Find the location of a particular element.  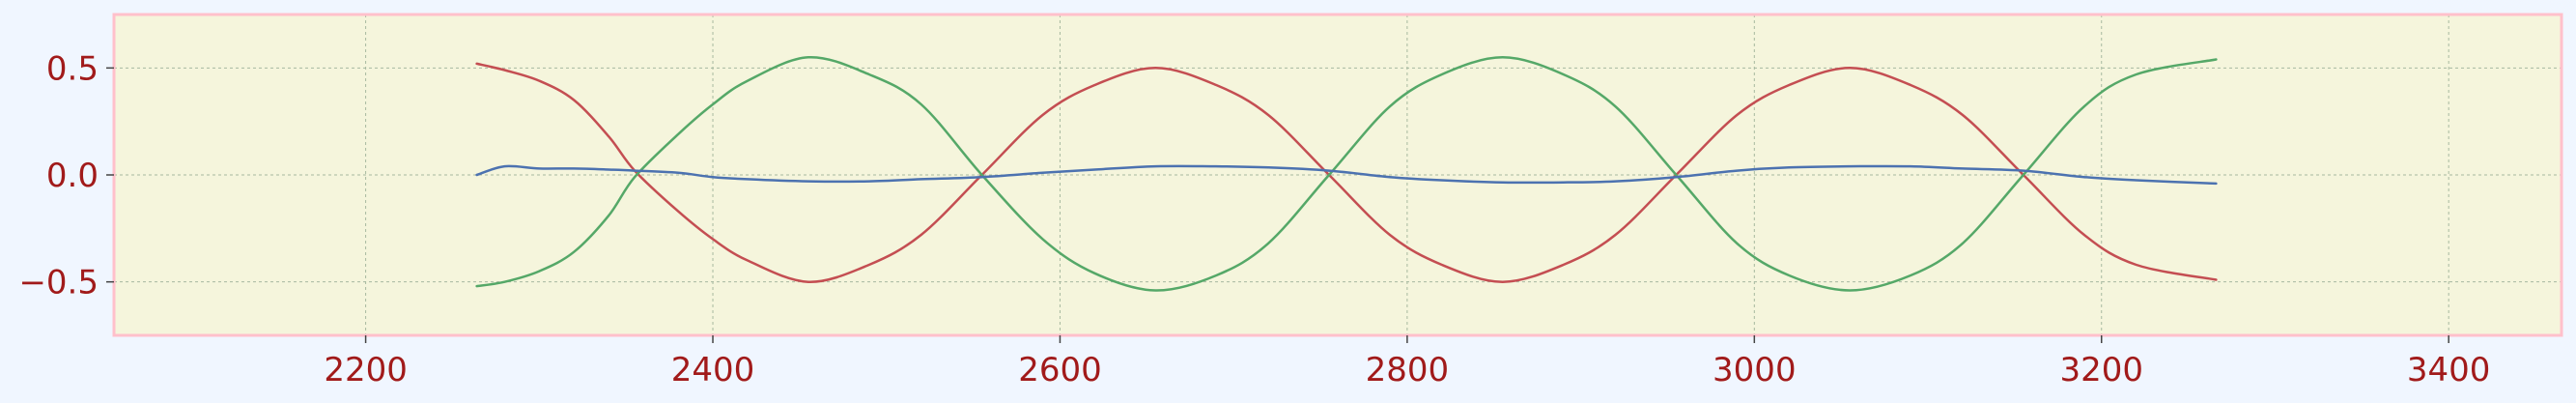

x-axis: 2200 2400 2600 2800 3000 3200 3400 is located at coordinates (1407, 362).